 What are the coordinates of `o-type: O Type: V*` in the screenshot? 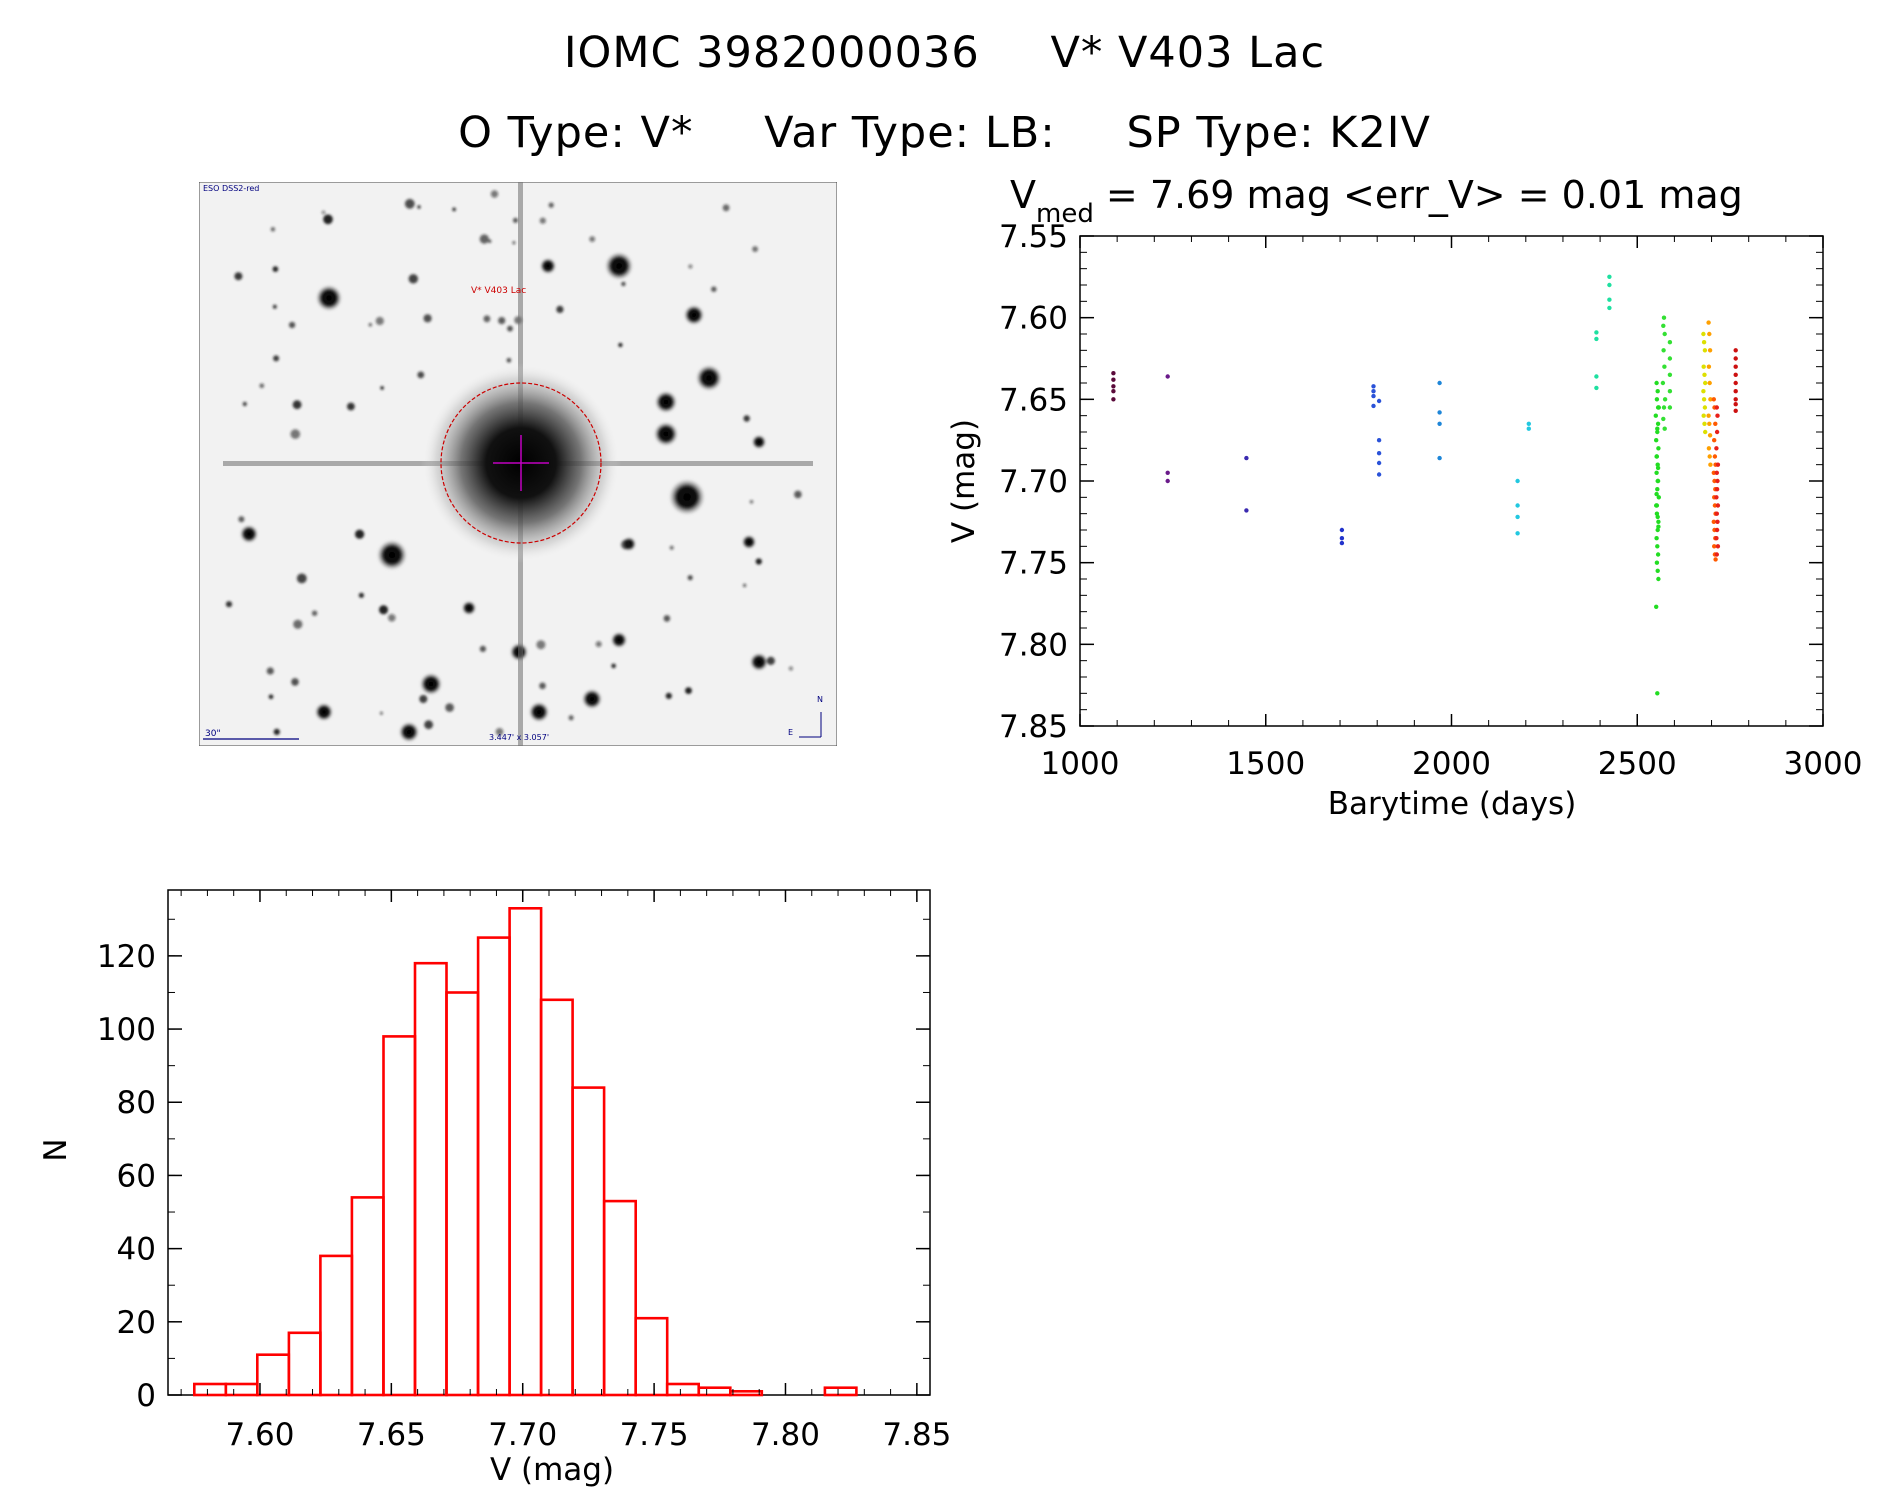 It's located at (576, 133).